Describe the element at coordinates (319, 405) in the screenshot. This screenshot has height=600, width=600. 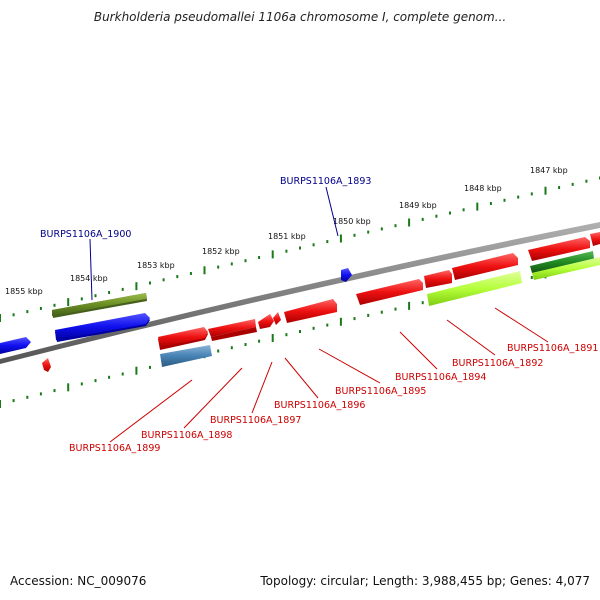
I see `gene-label-1896: BURPS1106A_1896` at that location.